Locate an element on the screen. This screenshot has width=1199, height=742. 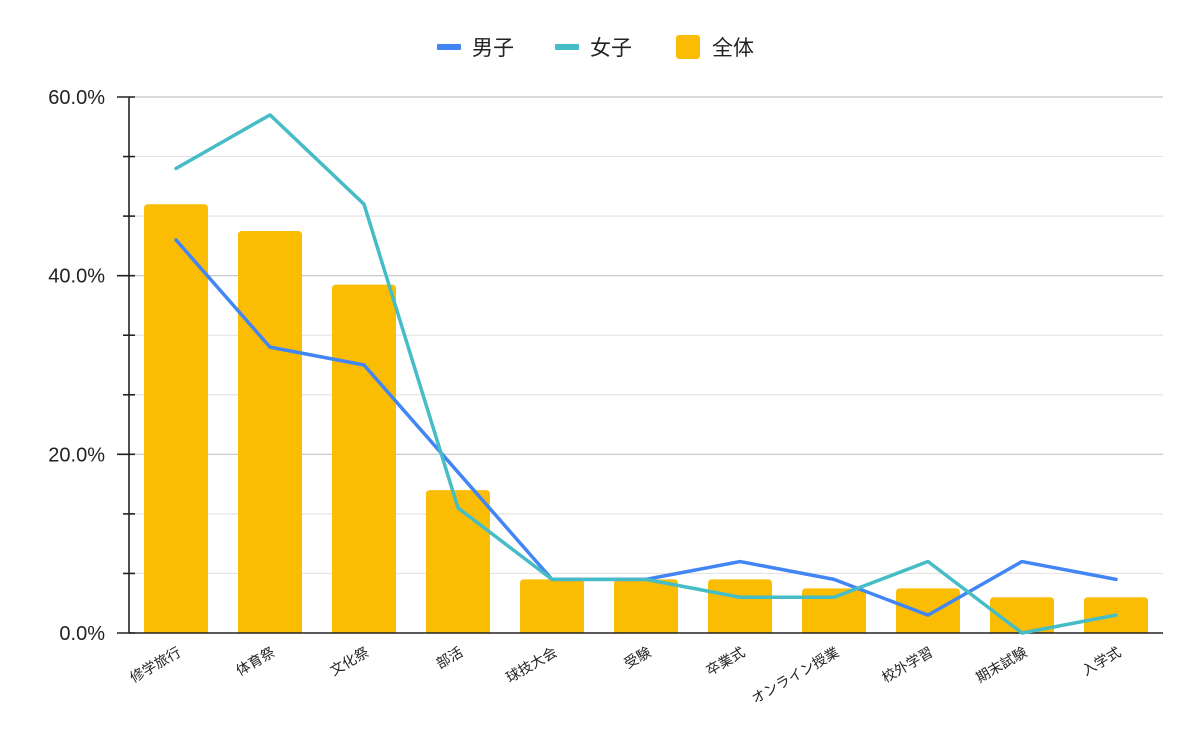
legend: 男子 女子 全体 is located at coordinates (595, 47).